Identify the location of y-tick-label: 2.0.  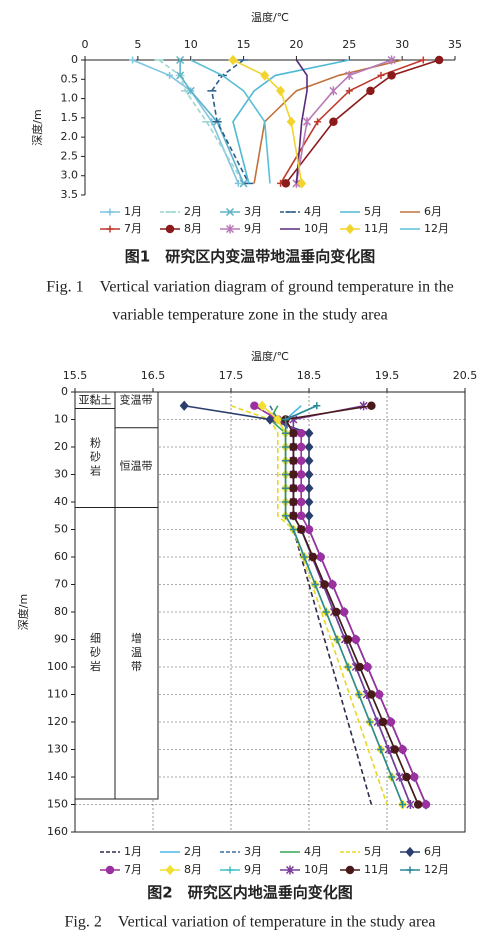
(70, 136).